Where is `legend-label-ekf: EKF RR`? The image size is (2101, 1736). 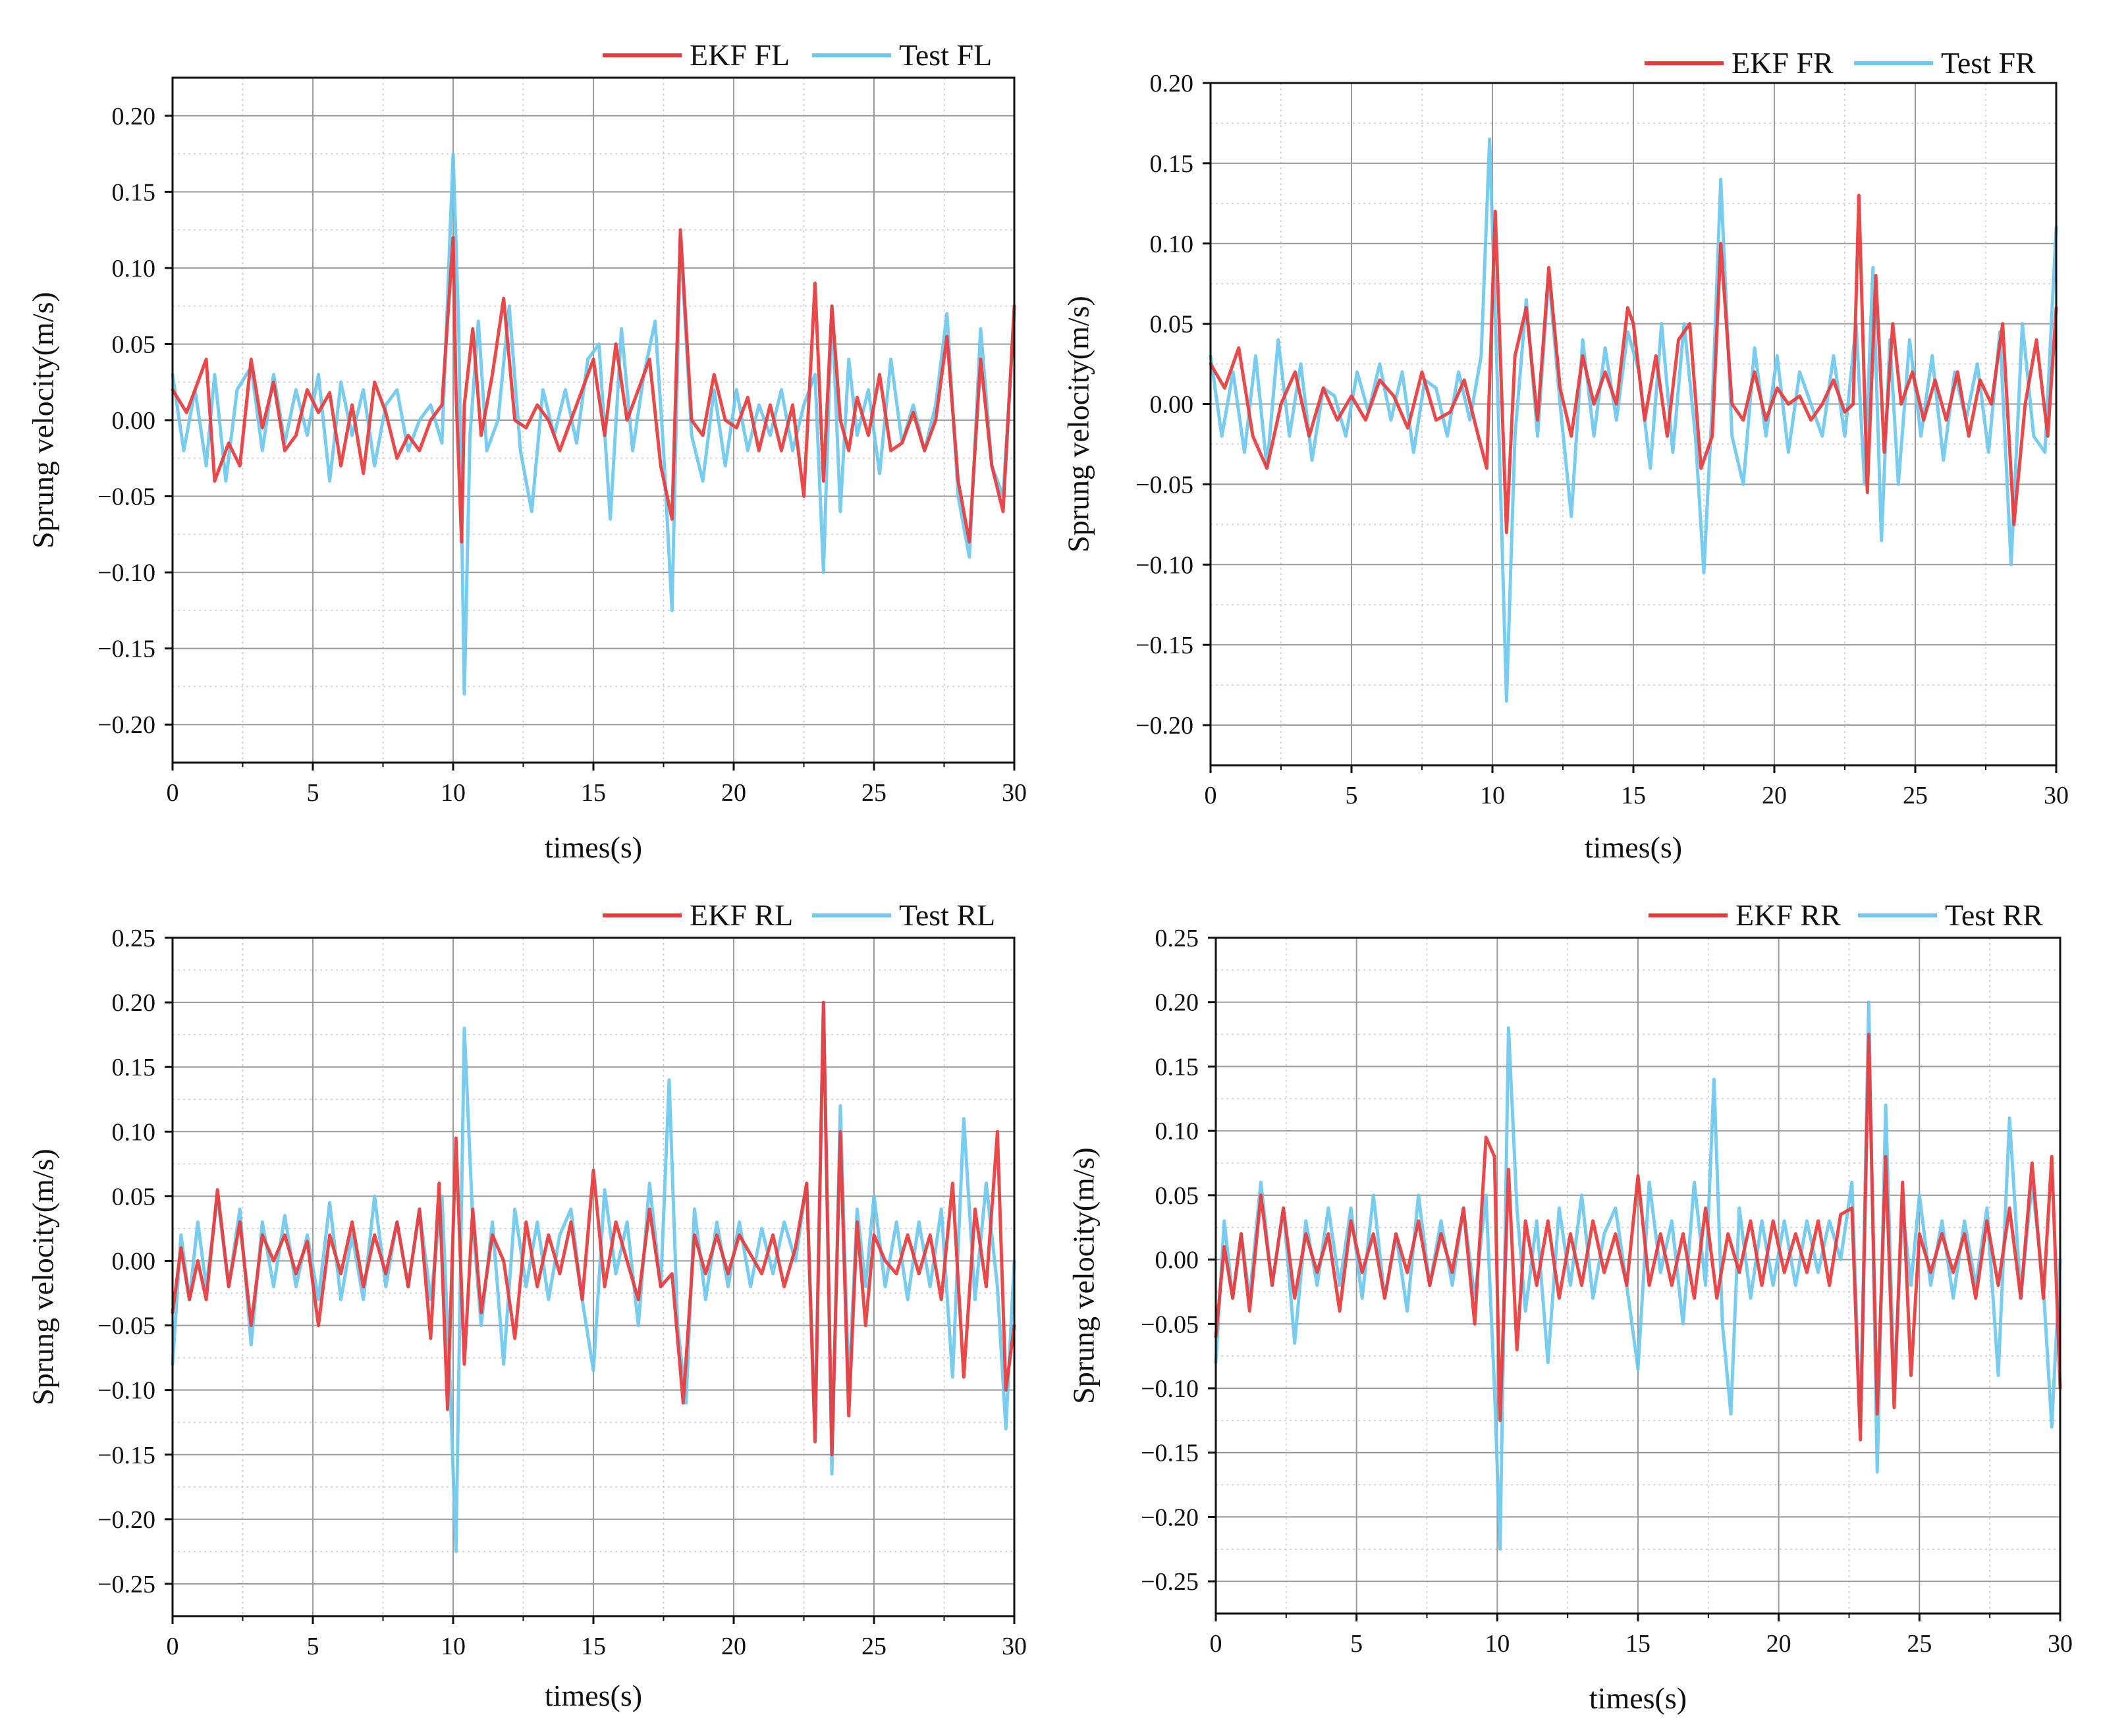
legend-label-ekf: EKF RR is located at coordinates (1788, 915).